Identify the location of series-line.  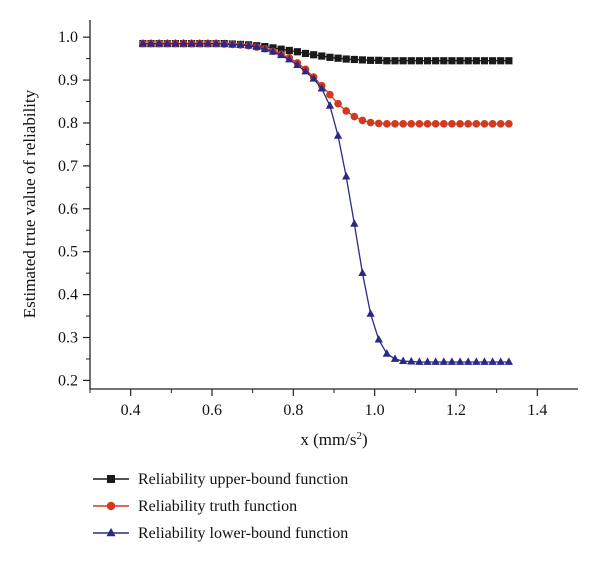
(325, 83).